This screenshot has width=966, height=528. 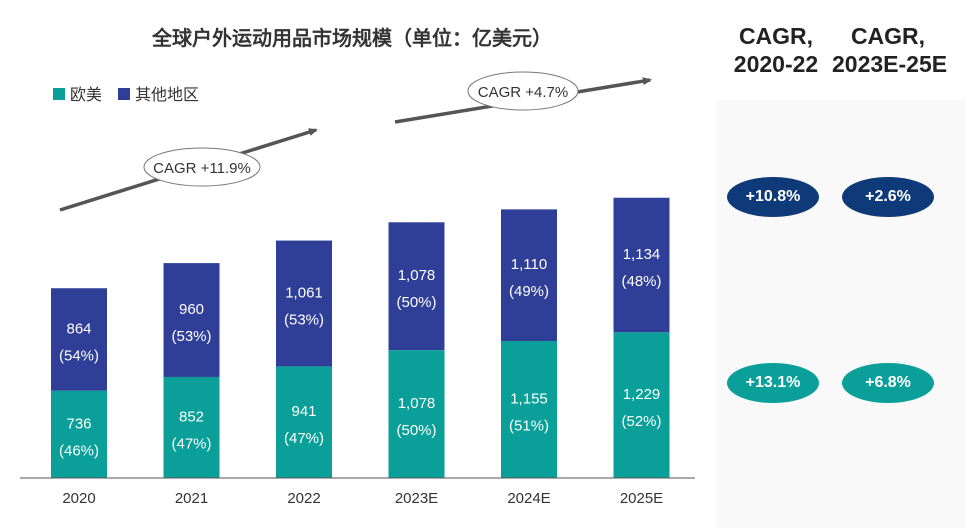 I want to click on x-tick-labels: 2020 2021 2022 2023E 2024E 2025E, so click(x=362, y=498).